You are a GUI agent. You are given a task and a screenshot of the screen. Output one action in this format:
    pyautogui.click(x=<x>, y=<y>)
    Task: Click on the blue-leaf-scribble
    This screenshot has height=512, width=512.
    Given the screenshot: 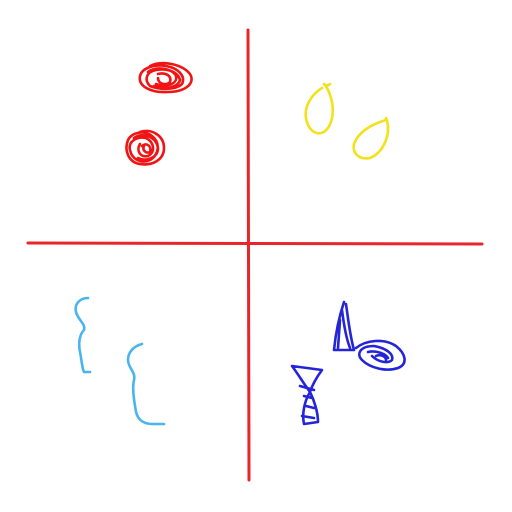 What is the action you would take?
    pyautogui.click(x=380, y=355)
    